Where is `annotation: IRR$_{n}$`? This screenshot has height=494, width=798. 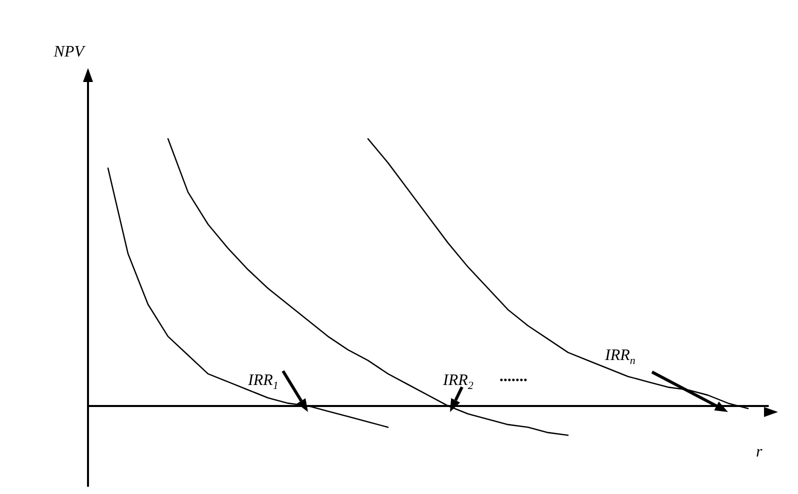
annotation: IRR$_{n}$ is located at coordinates (620, 357).